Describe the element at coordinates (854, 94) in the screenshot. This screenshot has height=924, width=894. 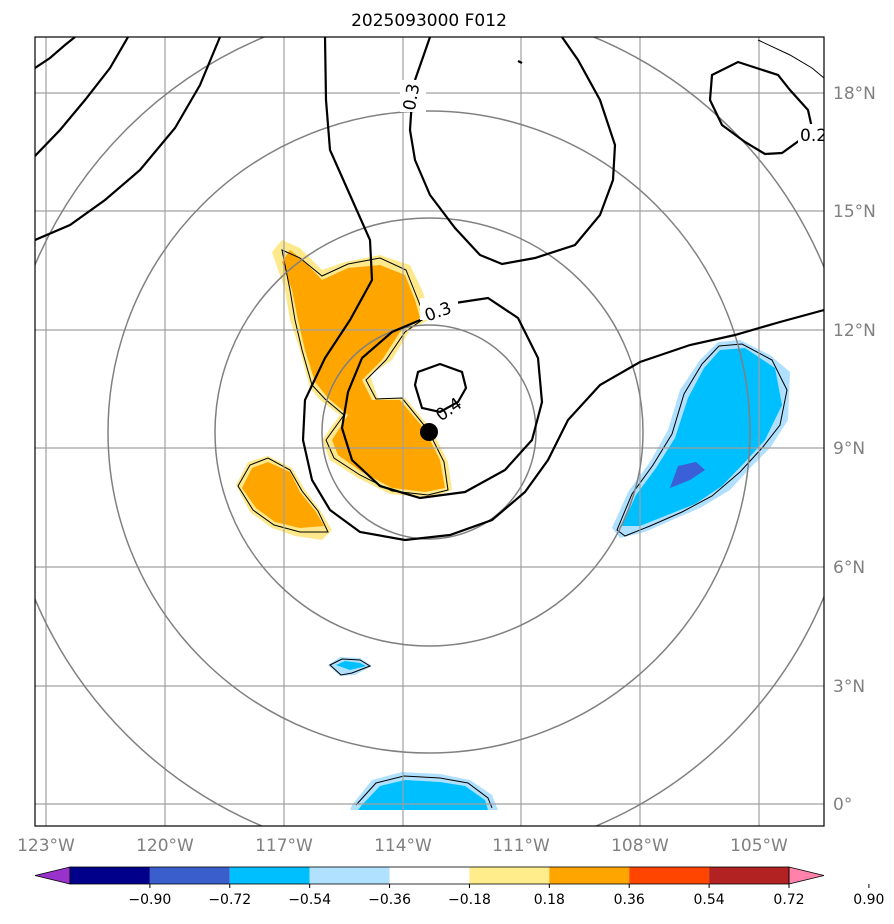
I see `lat-label: 18°N` at that location.